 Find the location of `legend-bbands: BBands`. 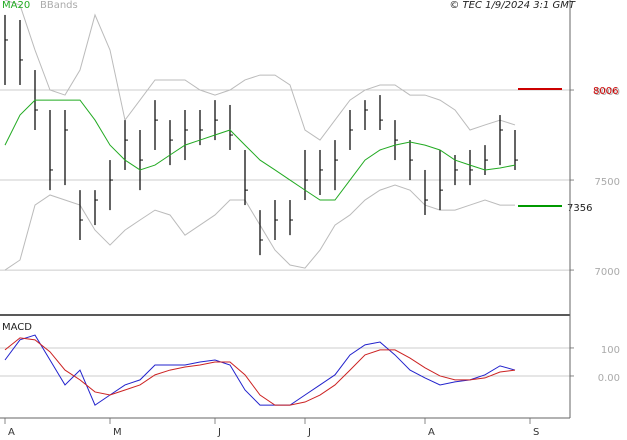

legend-bbands: BBands is located at coordinates (59, 5).